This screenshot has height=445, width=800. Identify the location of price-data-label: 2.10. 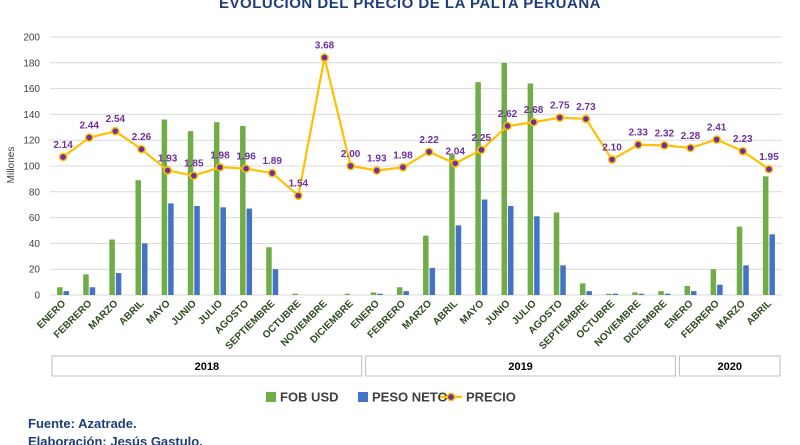
(612, 148).